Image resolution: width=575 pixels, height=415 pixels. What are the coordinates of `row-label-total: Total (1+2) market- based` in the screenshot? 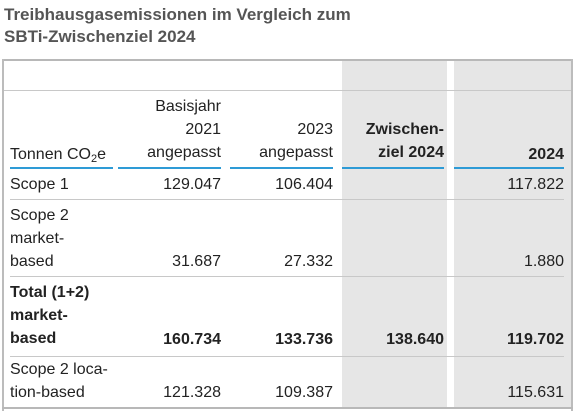 It's located at (50, 315).